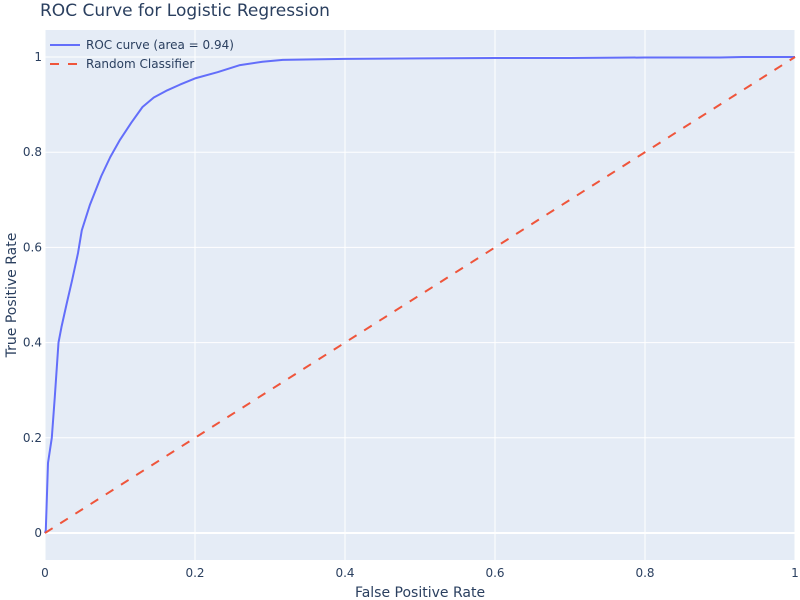  I want to click on legend-label: Random Classifier, so click(140, 64).